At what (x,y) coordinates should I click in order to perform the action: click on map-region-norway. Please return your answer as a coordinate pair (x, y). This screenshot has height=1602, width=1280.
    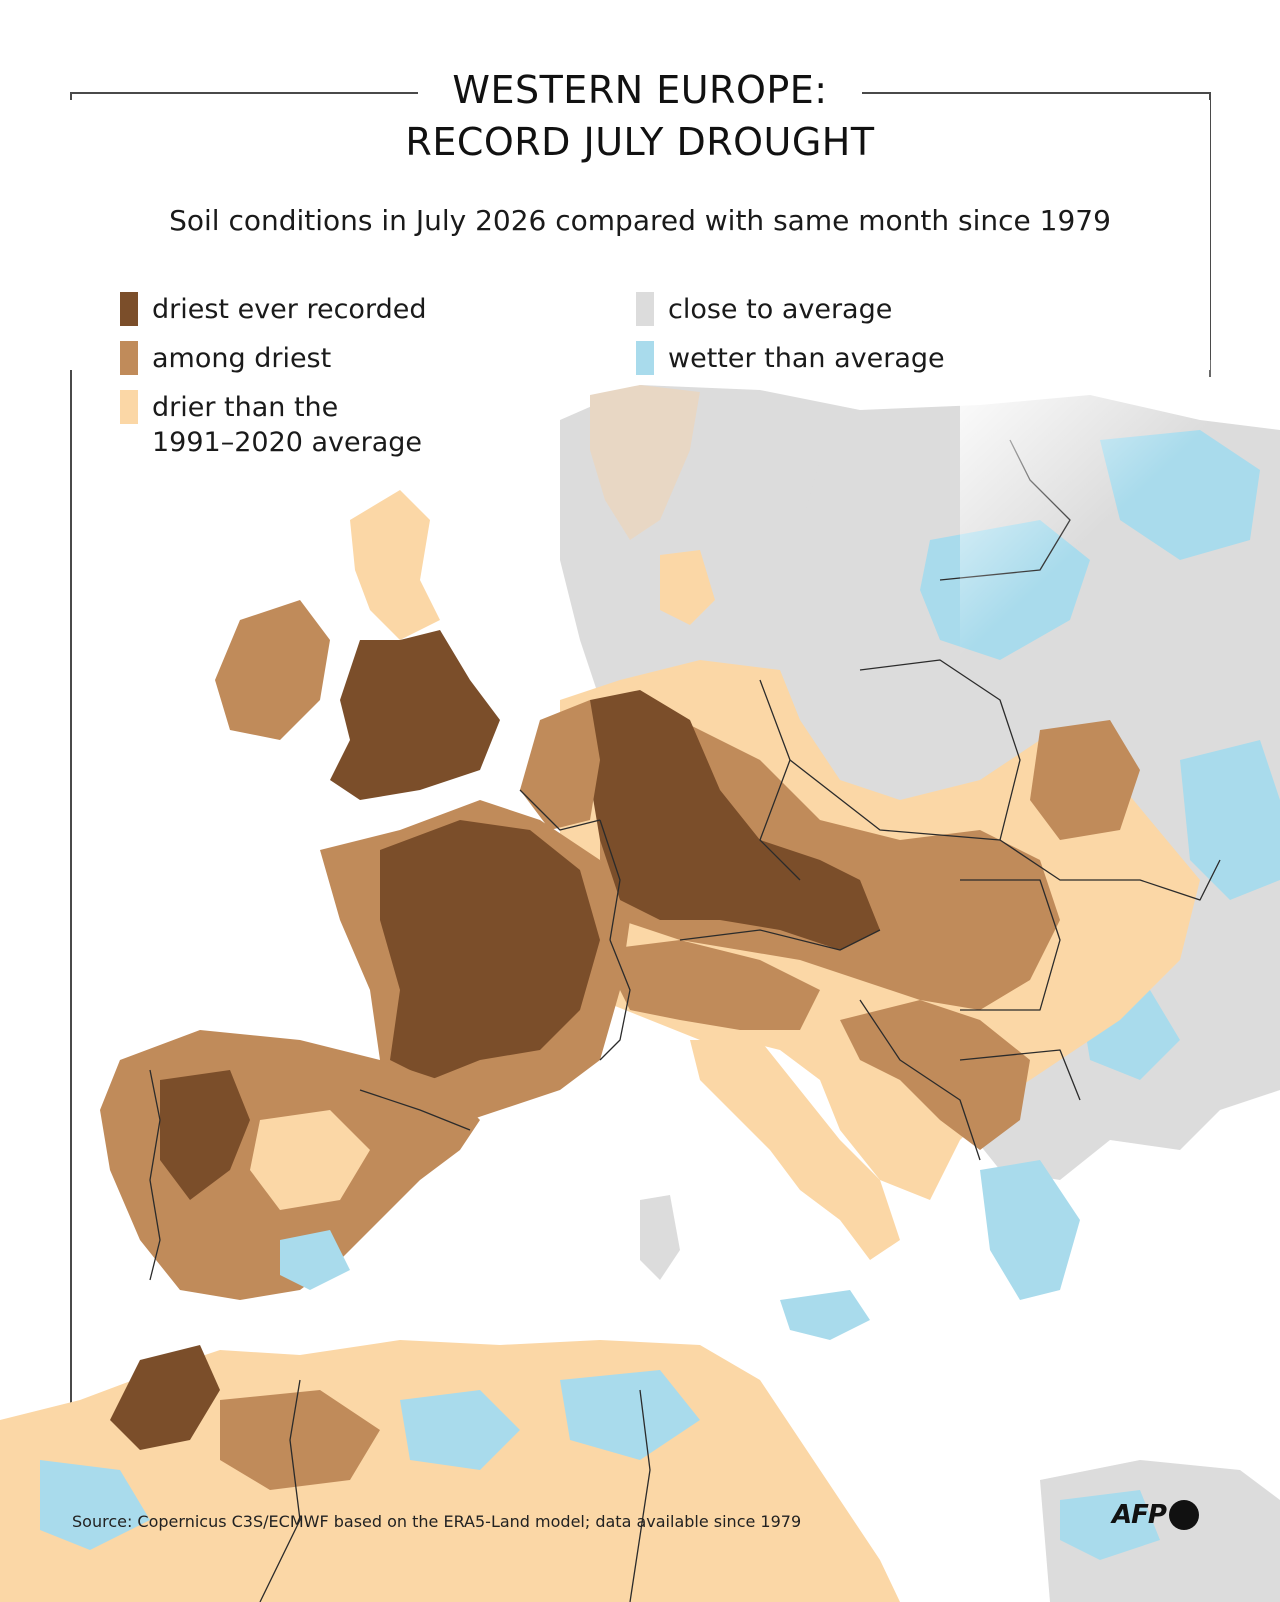
    Looking at the image, I should click on (645, 462).